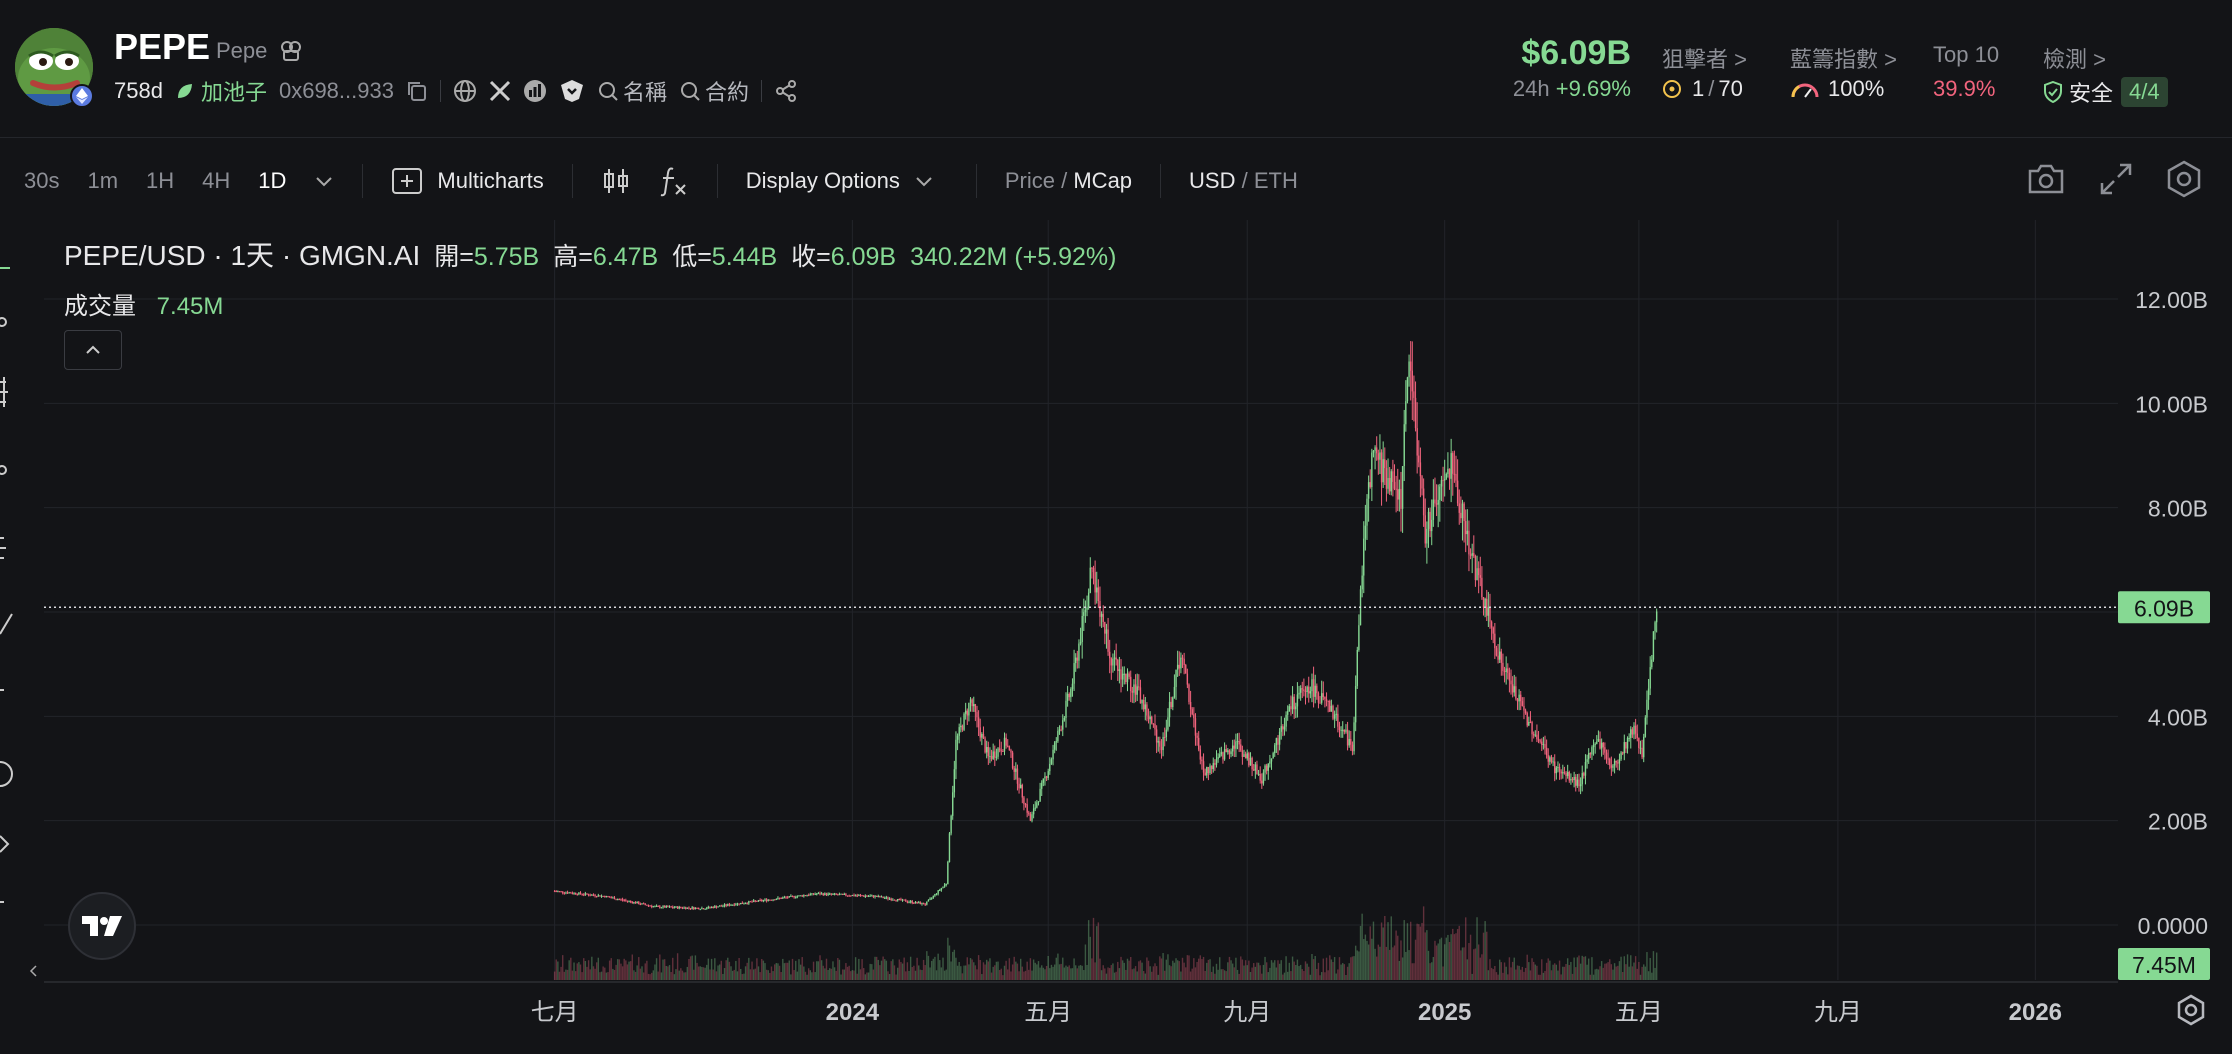  I want to click on share-icon, so click(786, 91).